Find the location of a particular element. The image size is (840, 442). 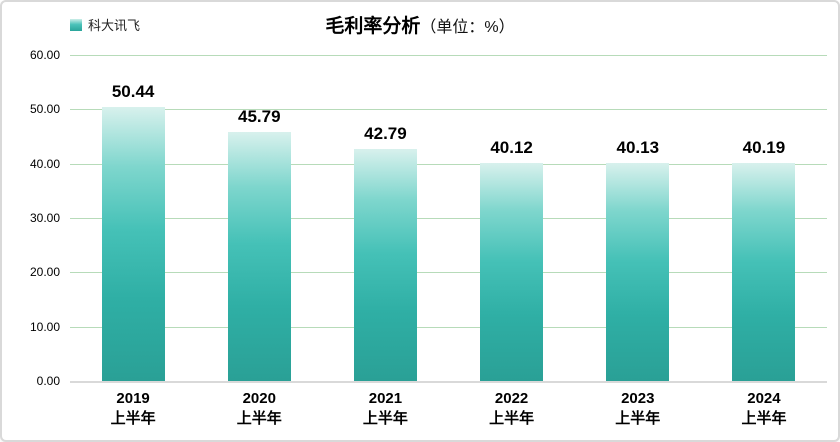

bar-value-label: 50.44 is located at coordinates (133, 91).